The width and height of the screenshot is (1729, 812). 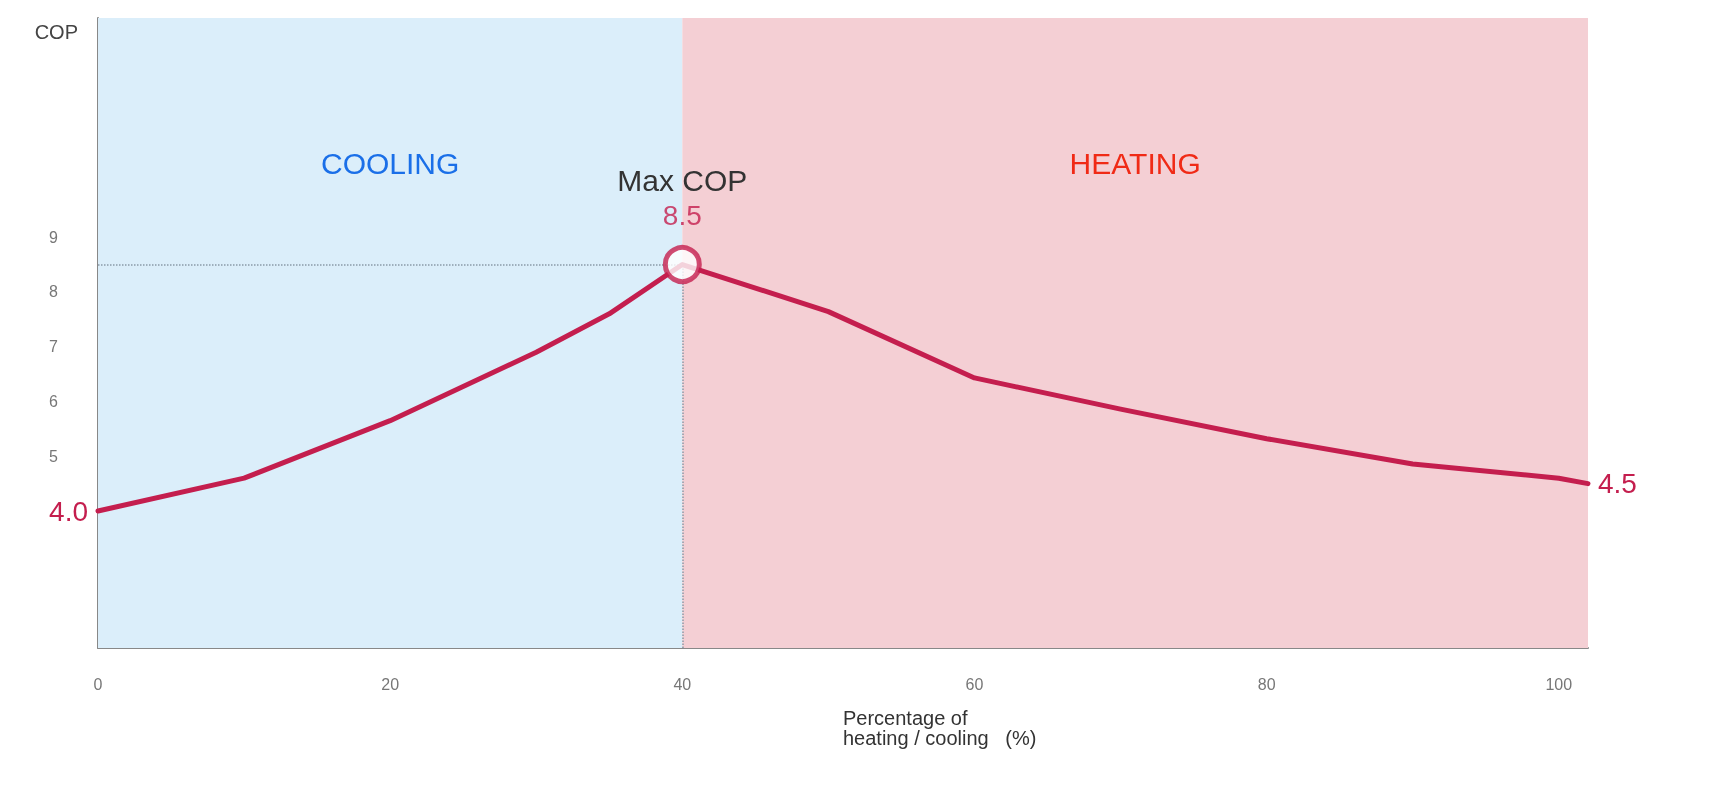 What do you see at coordinates (390, 163) in the screenshot?
I see `band-label: COOLING` at bounding box center [390, 163].